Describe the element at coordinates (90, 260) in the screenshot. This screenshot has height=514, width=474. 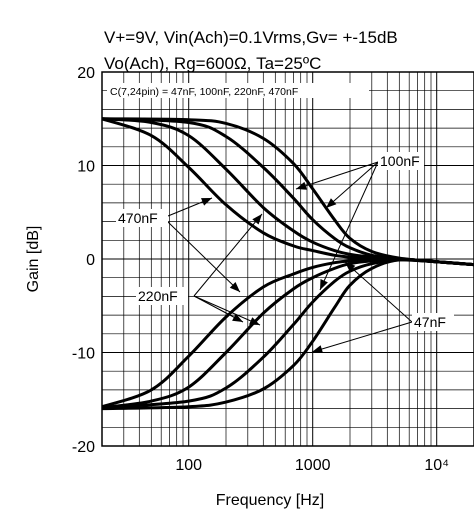
I see `y-tick-label: 0` at that location.